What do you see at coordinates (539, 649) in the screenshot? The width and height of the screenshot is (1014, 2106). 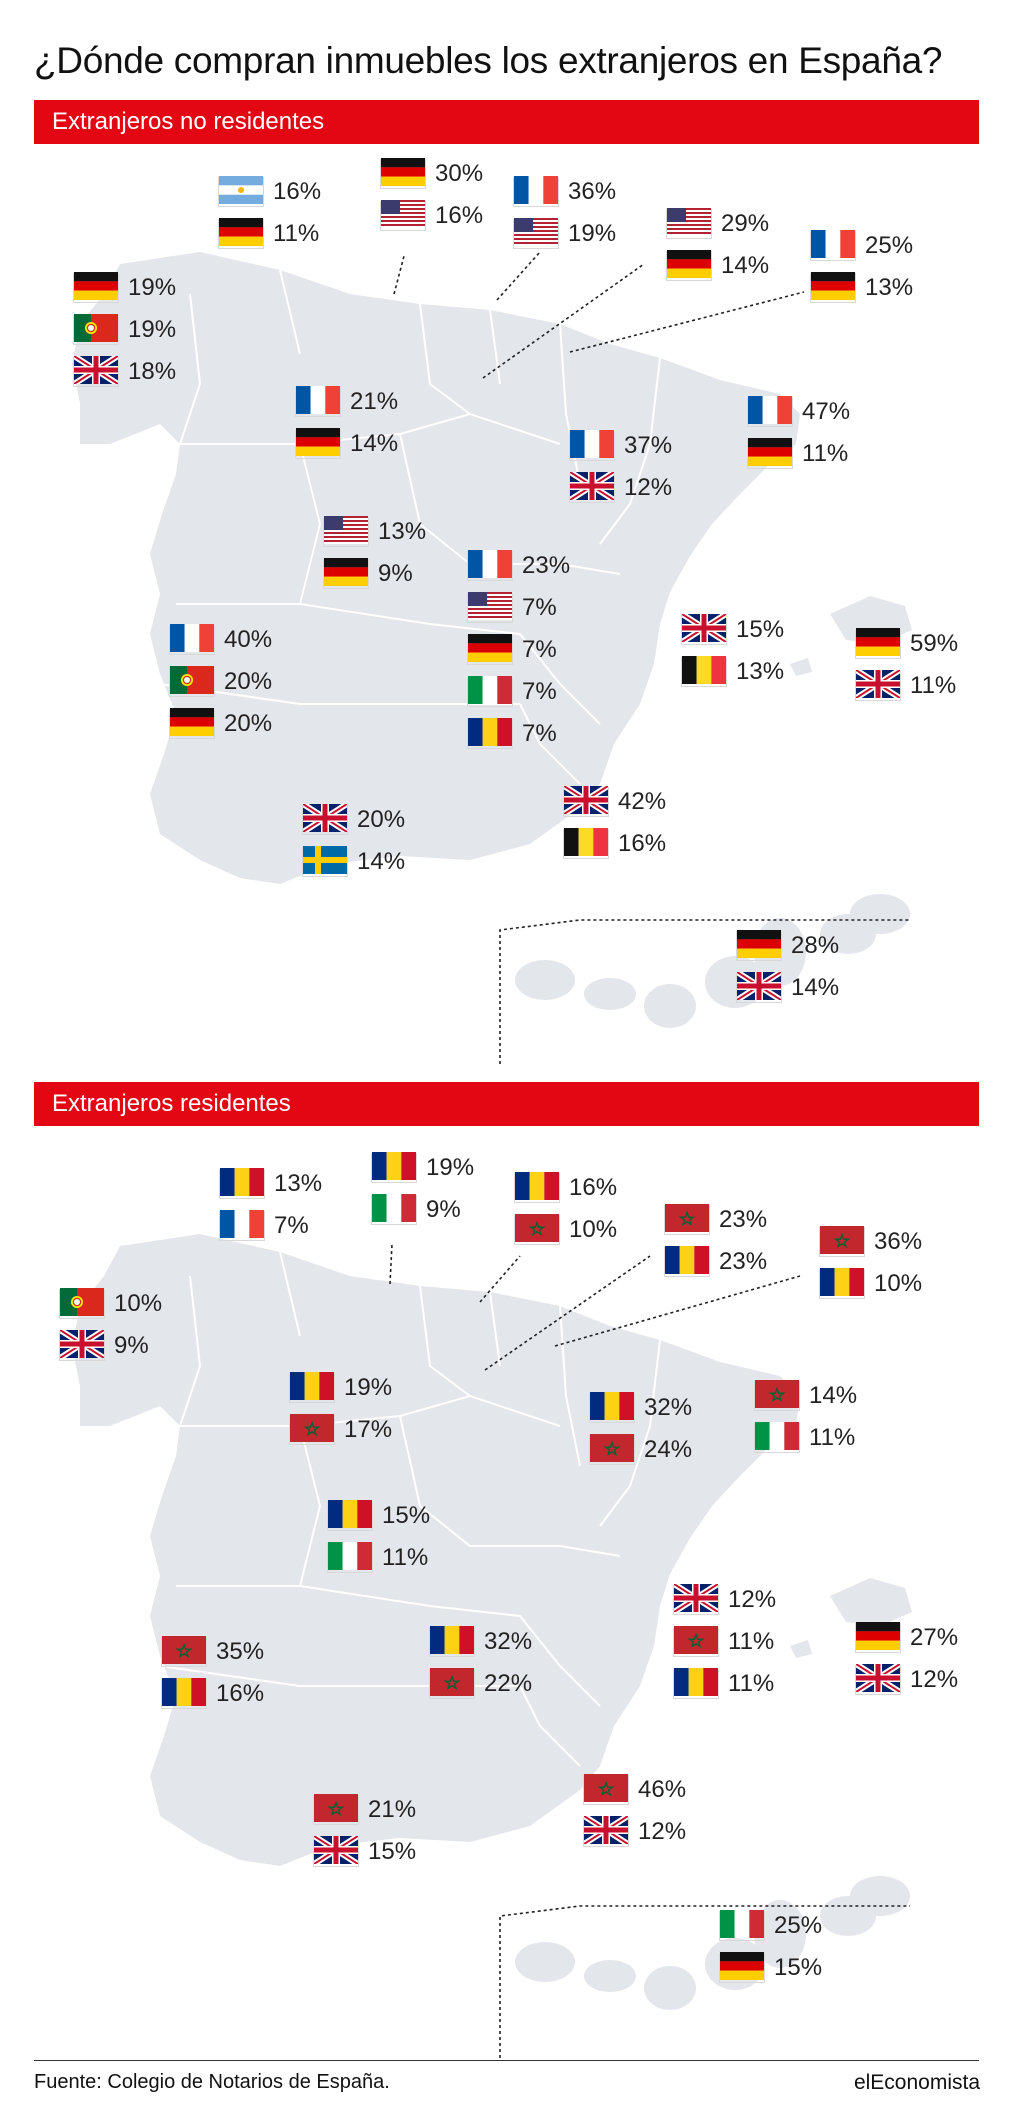 I see `percentage-label: 7%` at bounding box center [539, 649].